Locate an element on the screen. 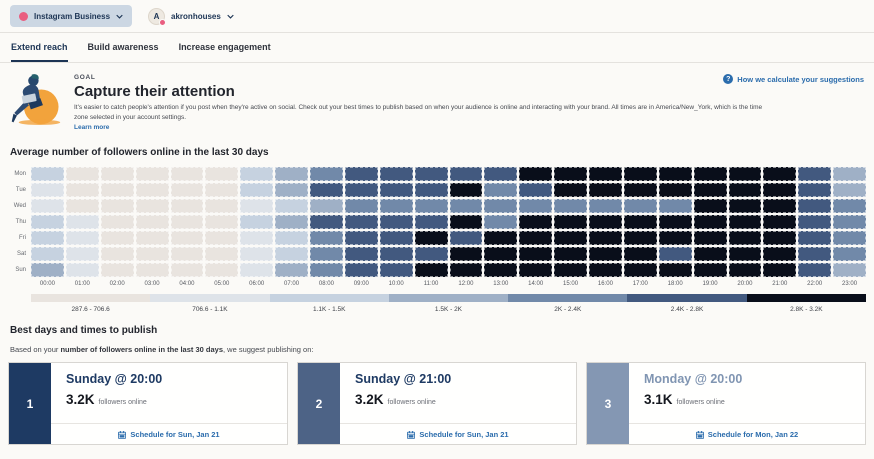 The height and width of the screenshot is (459, 874). tab-build-awareness: Build awareness is located at coordinates (123, 46).